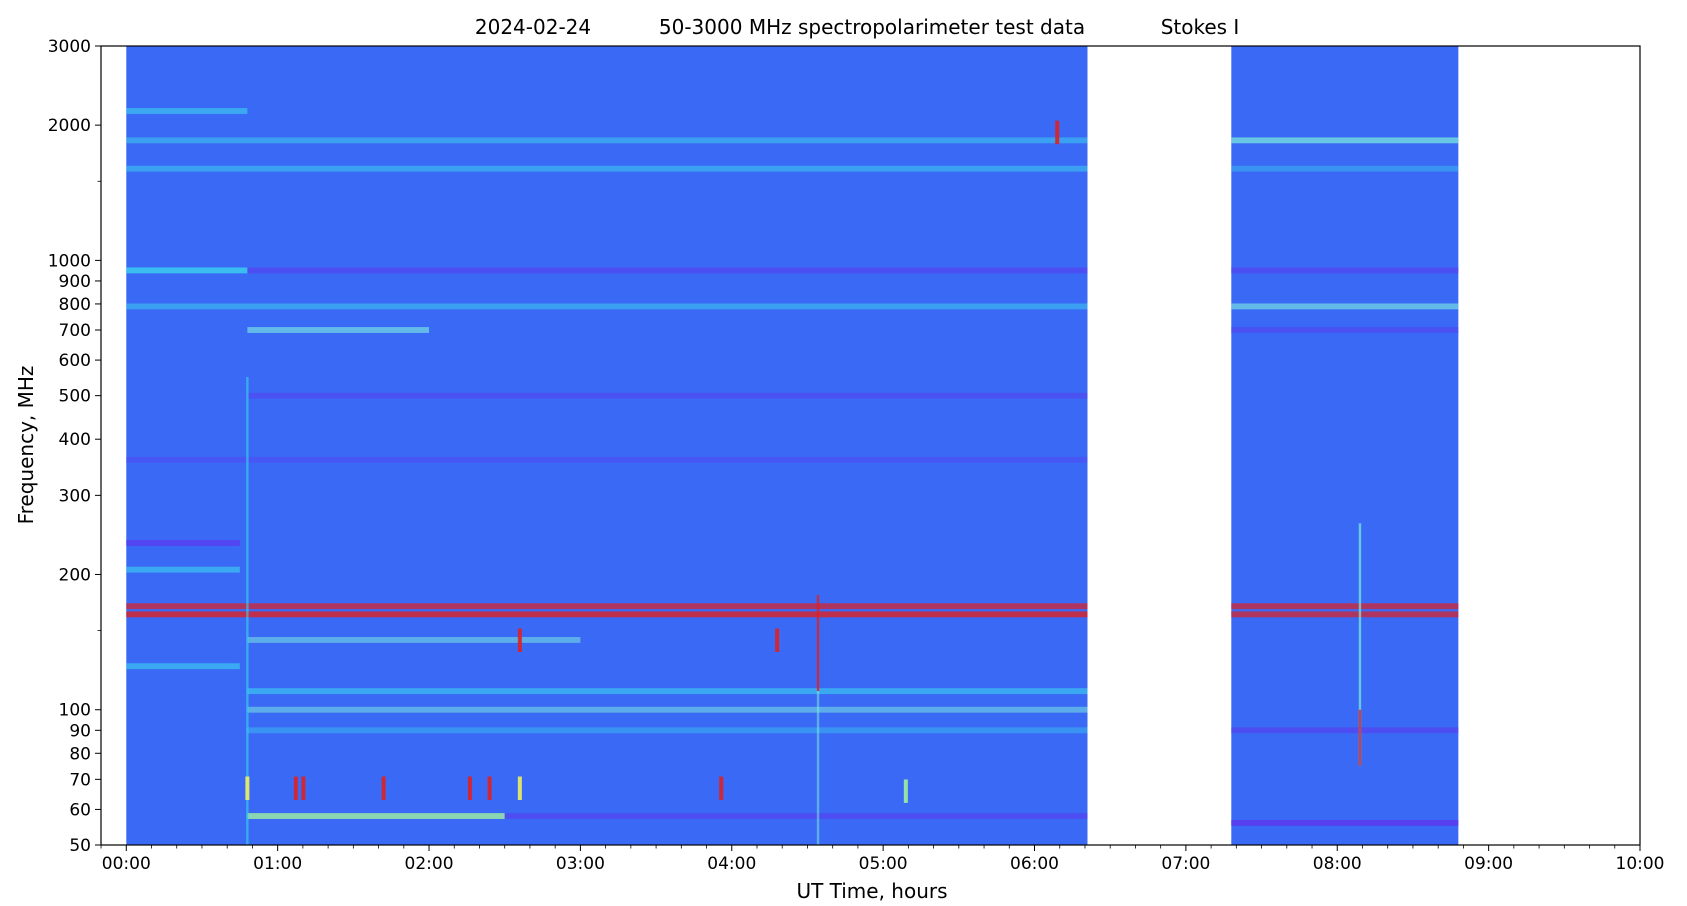 This screenshot has height=906, width=1687. What do you see at coordinates (871, 891) in the screenshot?
I see `x-axis-label: UT Time, hours` at bounding box center [871, 891].